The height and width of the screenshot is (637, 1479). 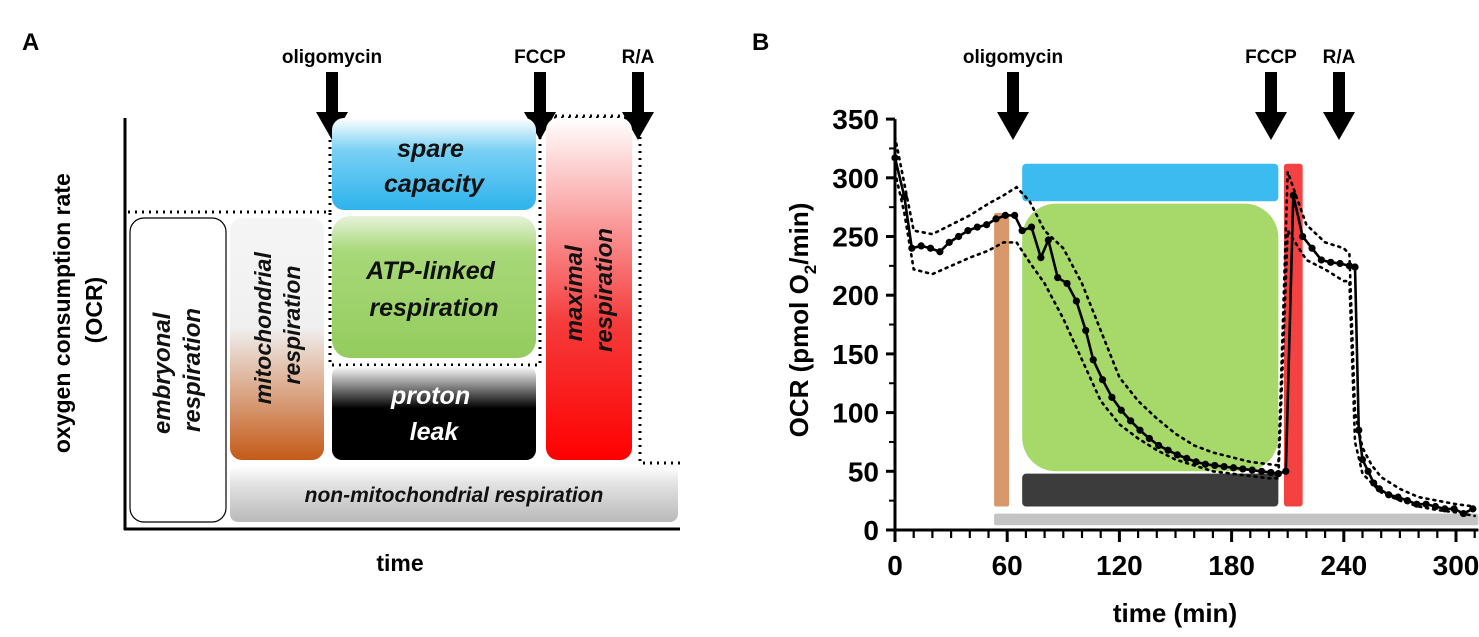 What do you see at coordinates (1150, 182) in the screenshot?
I see `highlight-bar-spare` at bounding box center [1150, 182].